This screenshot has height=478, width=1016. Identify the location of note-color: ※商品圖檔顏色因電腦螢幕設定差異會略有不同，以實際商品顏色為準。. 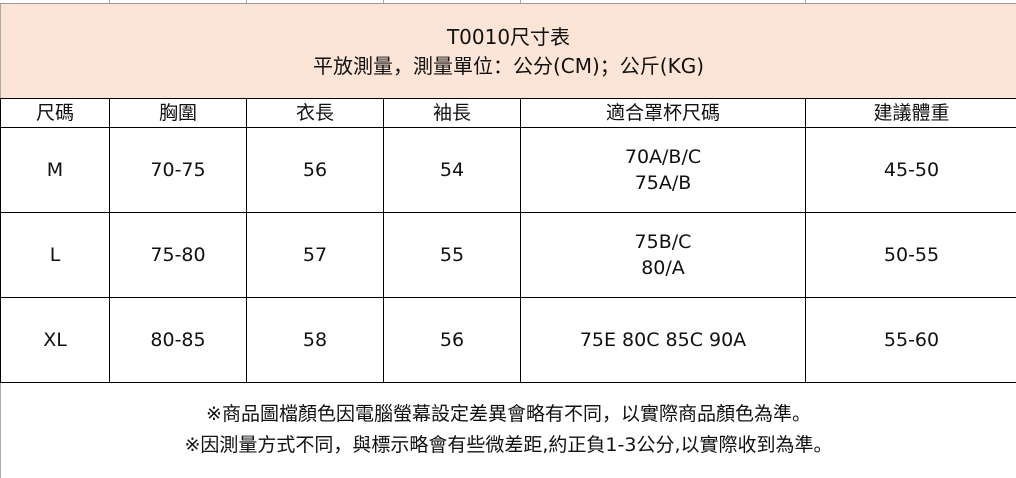
(508, 414).